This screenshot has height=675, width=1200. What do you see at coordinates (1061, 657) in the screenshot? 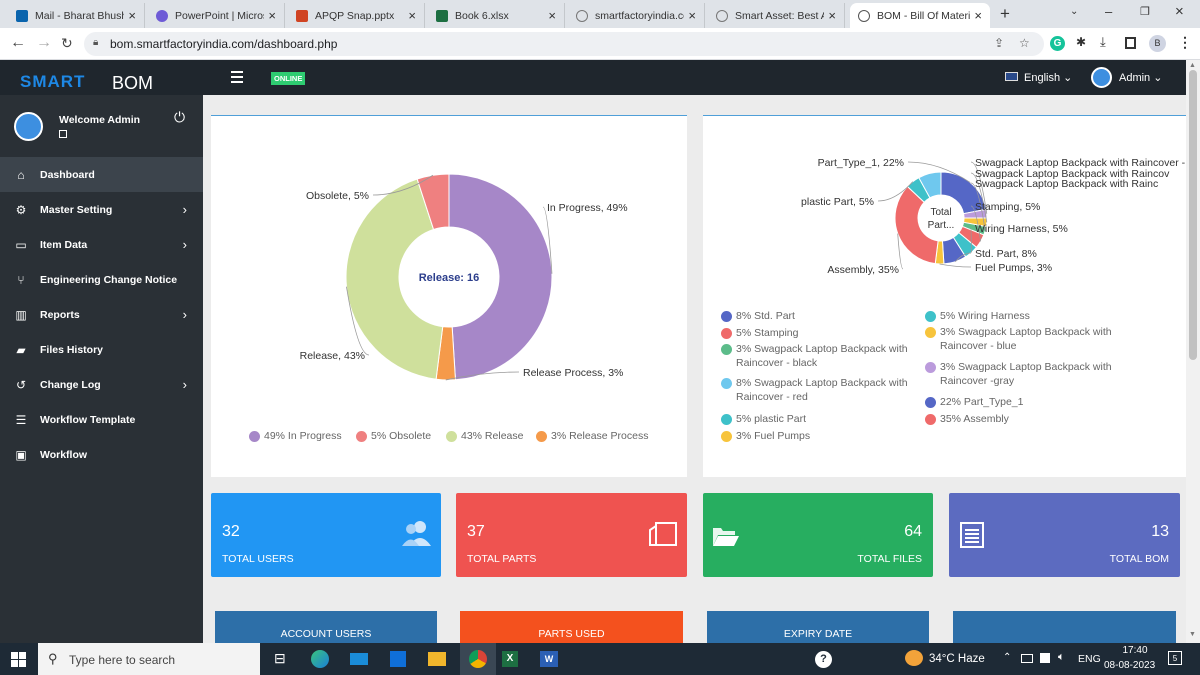
I see `volume-icon: 🔈︎` at bounding box center [1061, 657].